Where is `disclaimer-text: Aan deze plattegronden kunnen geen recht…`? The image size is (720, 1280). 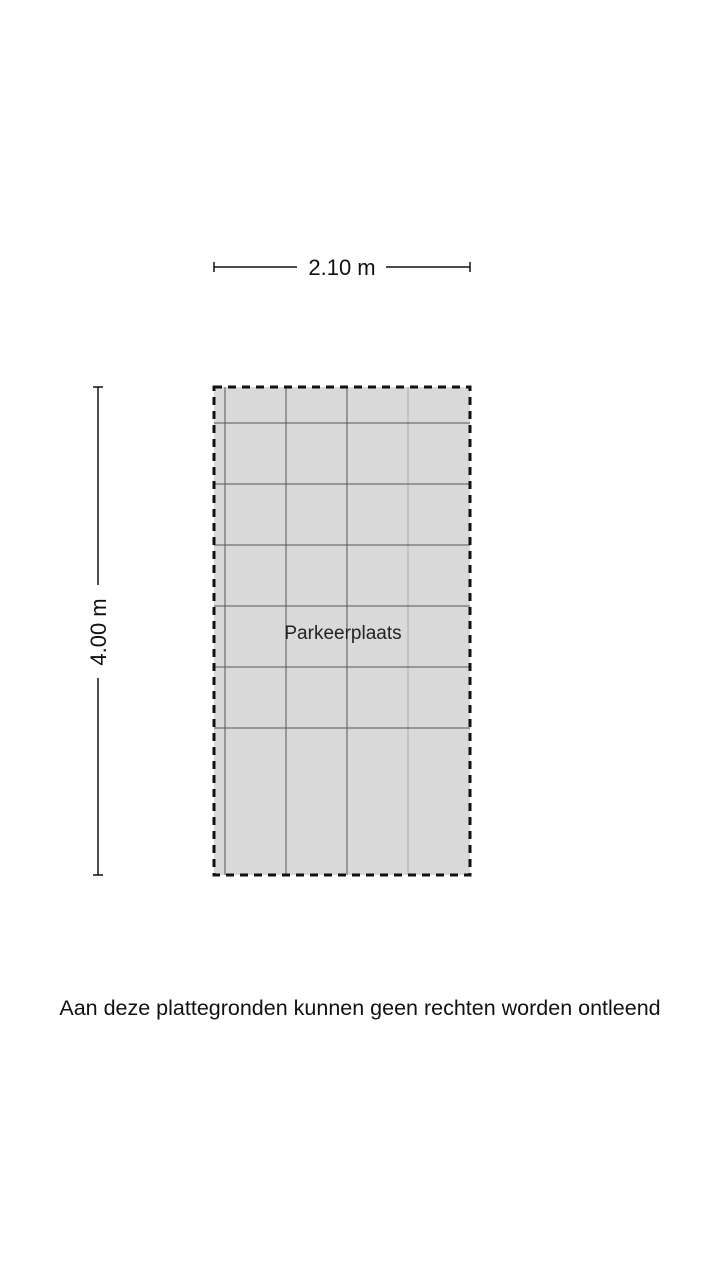
disclaimer-text: Aan deze plattegronden kunnen geen recht… is located at coordinates (360, 1008).